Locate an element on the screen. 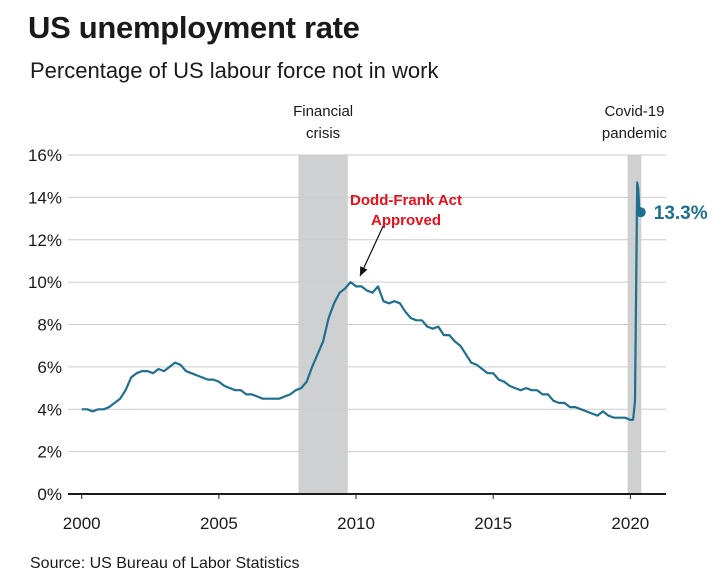 The image size is (728, 582). annotation-label-0-0: Dodd-Frank Act is located at coordinates (406, 200).